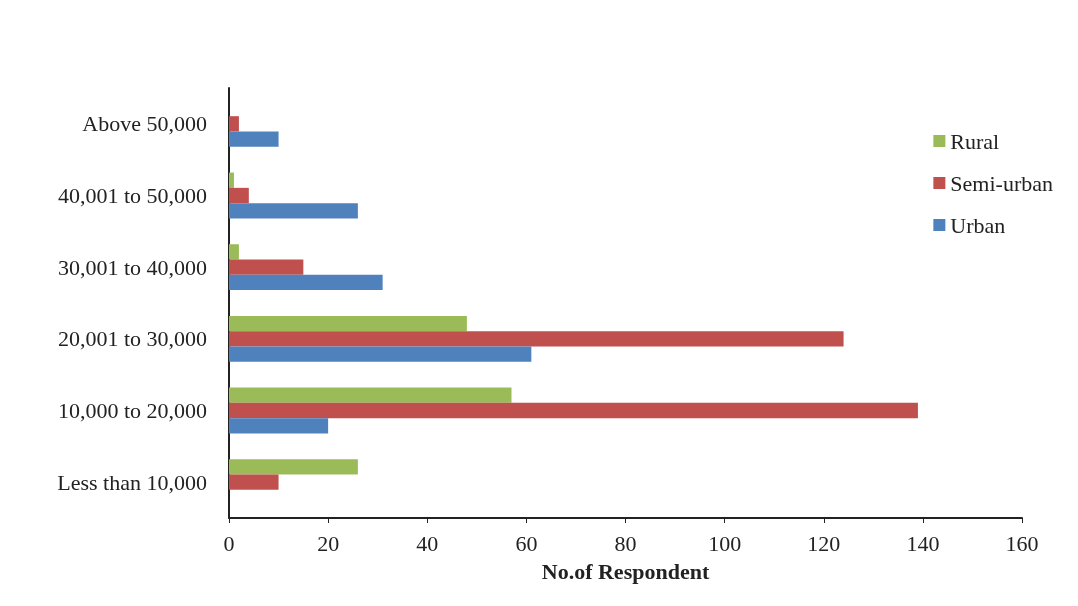  What do you see at coordinates (923, 543) in the screenshot?
I see `x-tick-label: 140` at bounding box center [923, 543].